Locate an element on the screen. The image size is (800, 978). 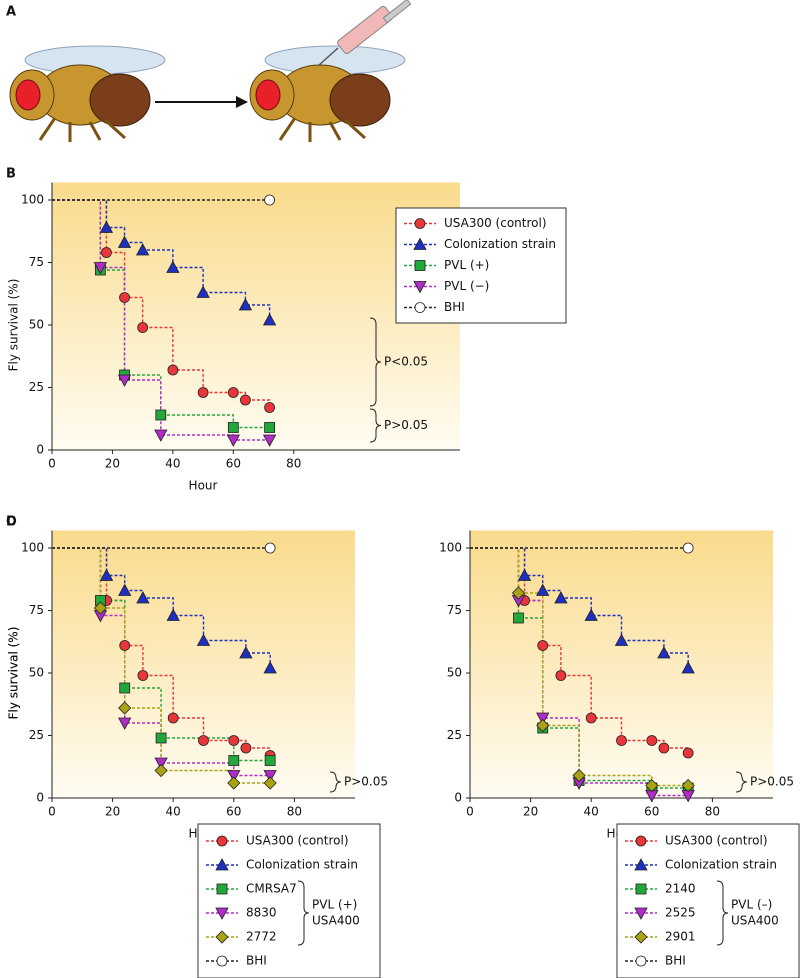
fly-illustration is located at coordinates (327, 93).